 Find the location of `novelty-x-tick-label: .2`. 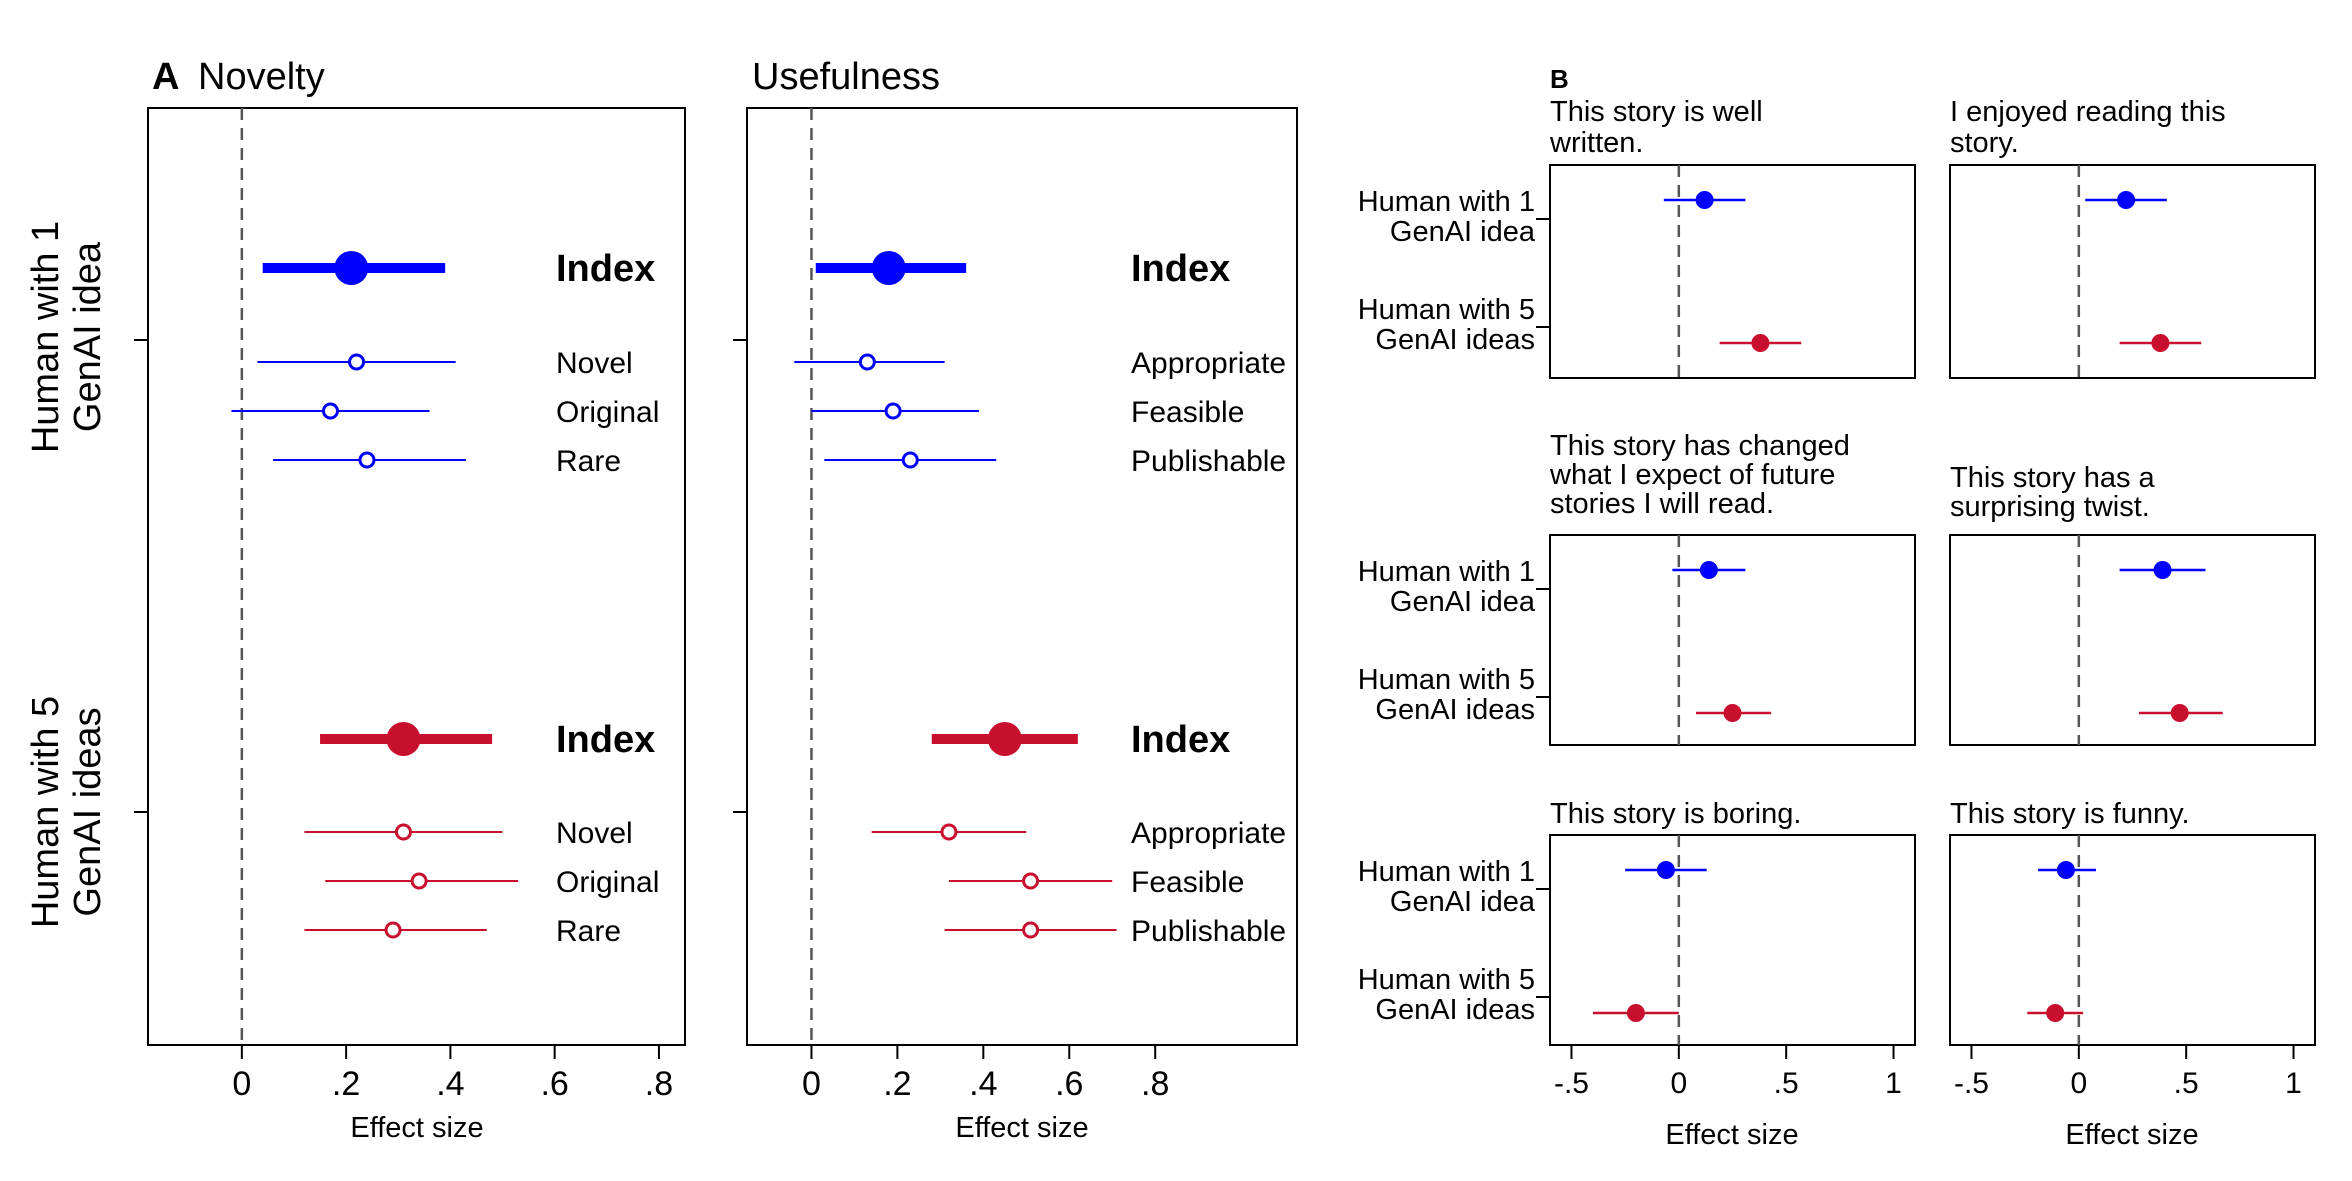

novelty-x-tick-label: .2 is located at coordinates (346, 1084).